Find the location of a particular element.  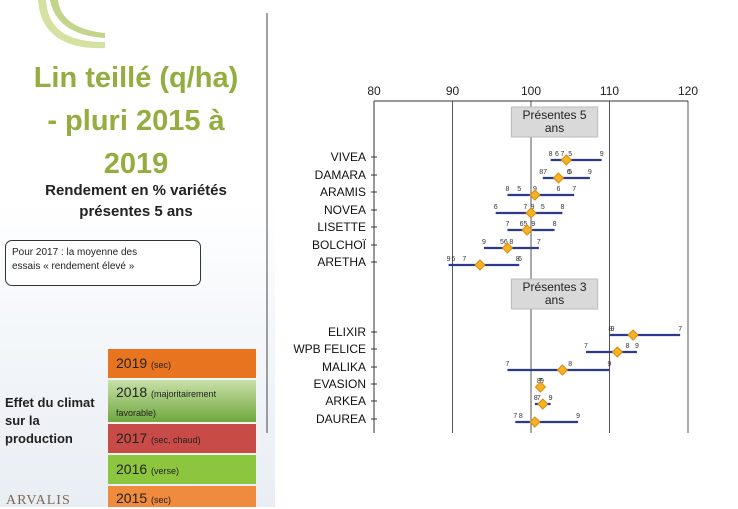

year-2018: 2018 (majoritairement favorable) is located at coordinates (182, 401).